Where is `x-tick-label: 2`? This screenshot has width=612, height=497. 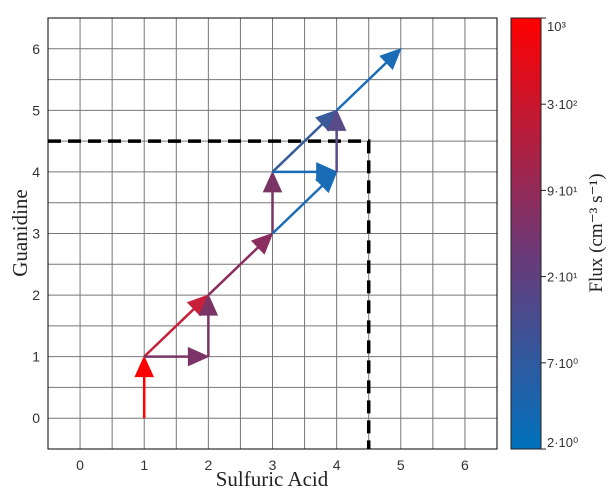
x-tick-label: 2 is located at coordinates (208, 465).